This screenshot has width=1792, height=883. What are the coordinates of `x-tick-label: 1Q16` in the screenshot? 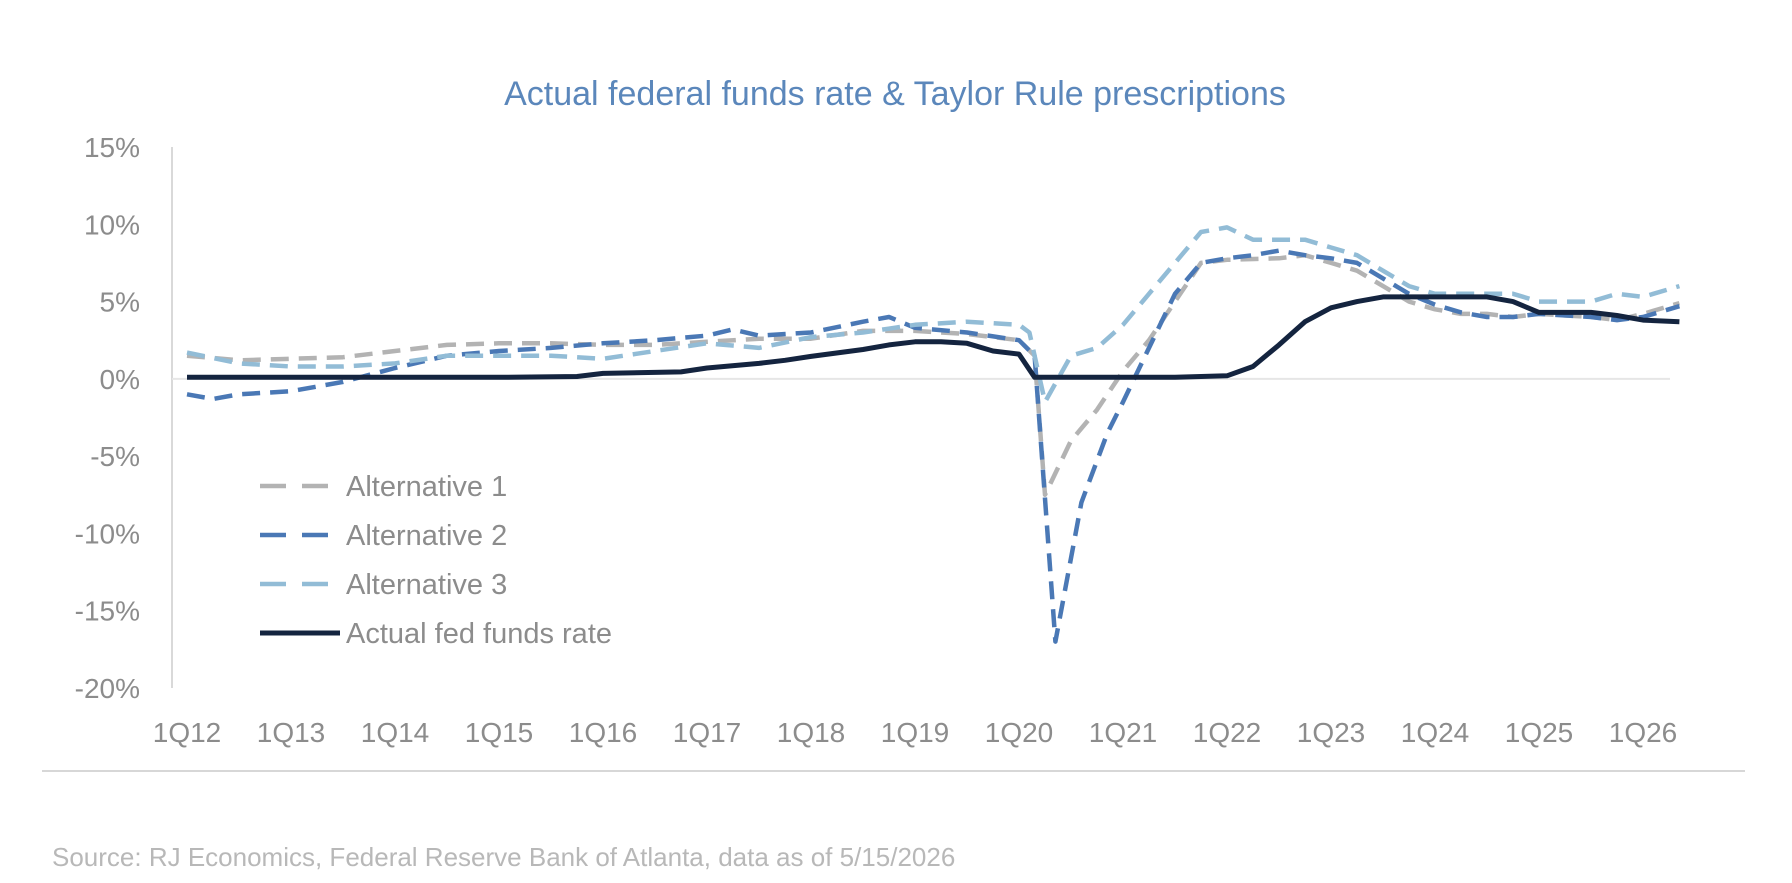 It's located at (603, 732).